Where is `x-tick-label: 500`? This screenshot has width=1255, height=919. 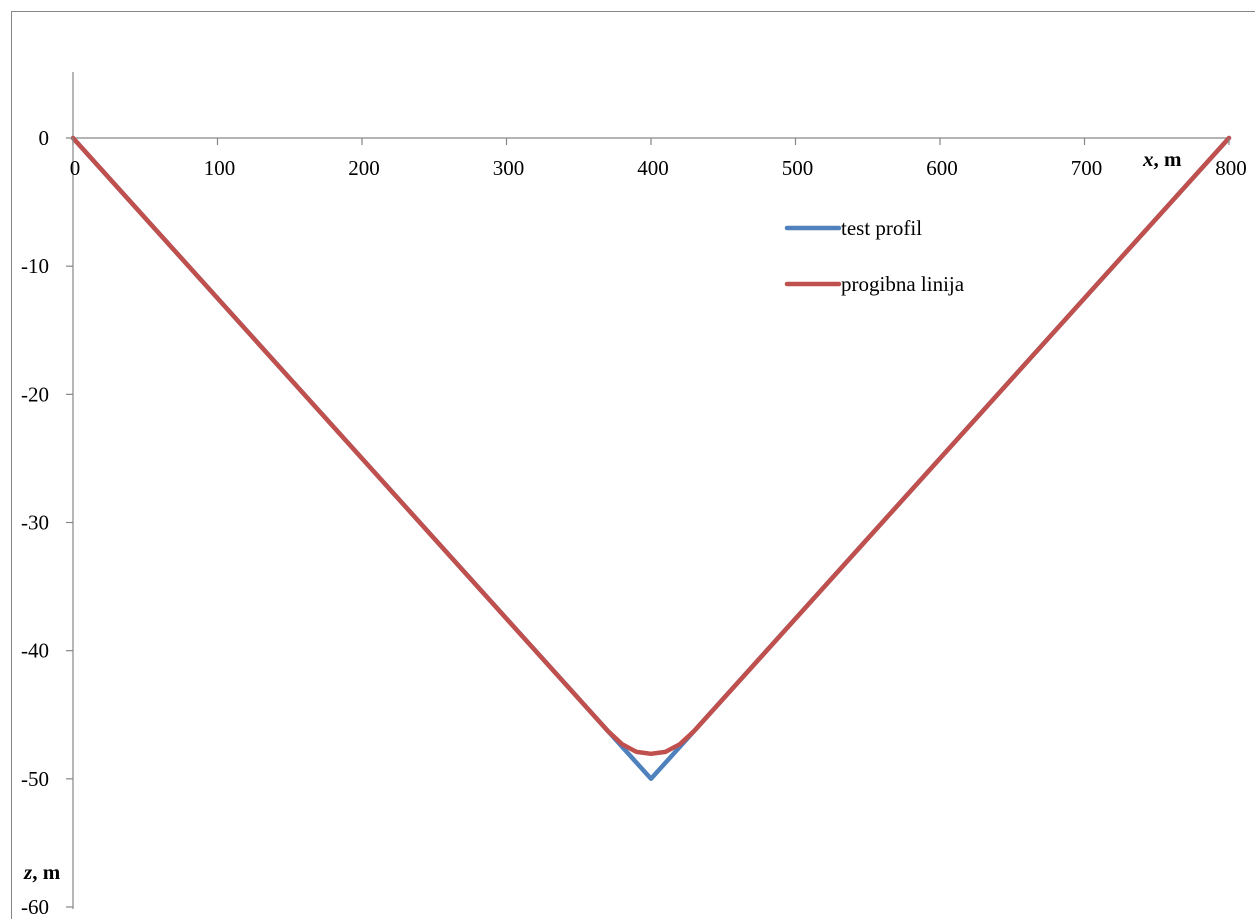 x-tick-label: 500 is located at coordinates (798, 168).